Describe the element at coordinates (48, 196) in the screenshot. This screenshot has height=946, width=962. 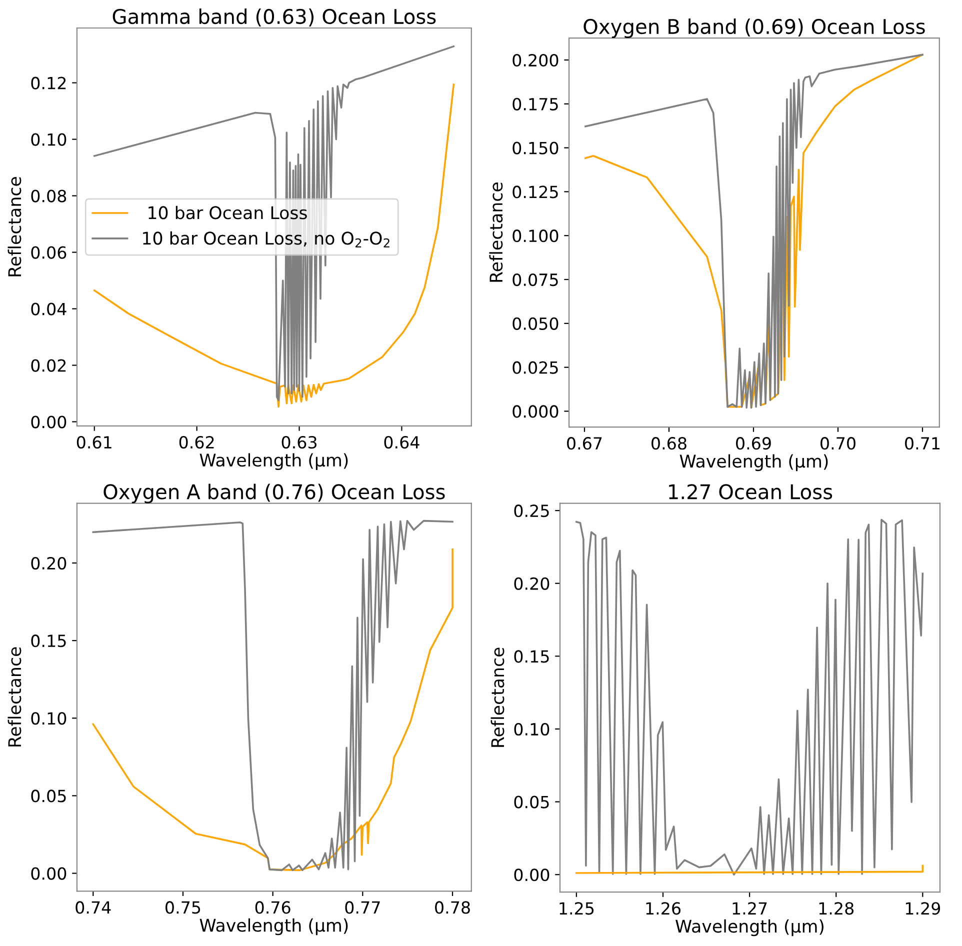
I see `y-tick-label: 0.08` at that location.